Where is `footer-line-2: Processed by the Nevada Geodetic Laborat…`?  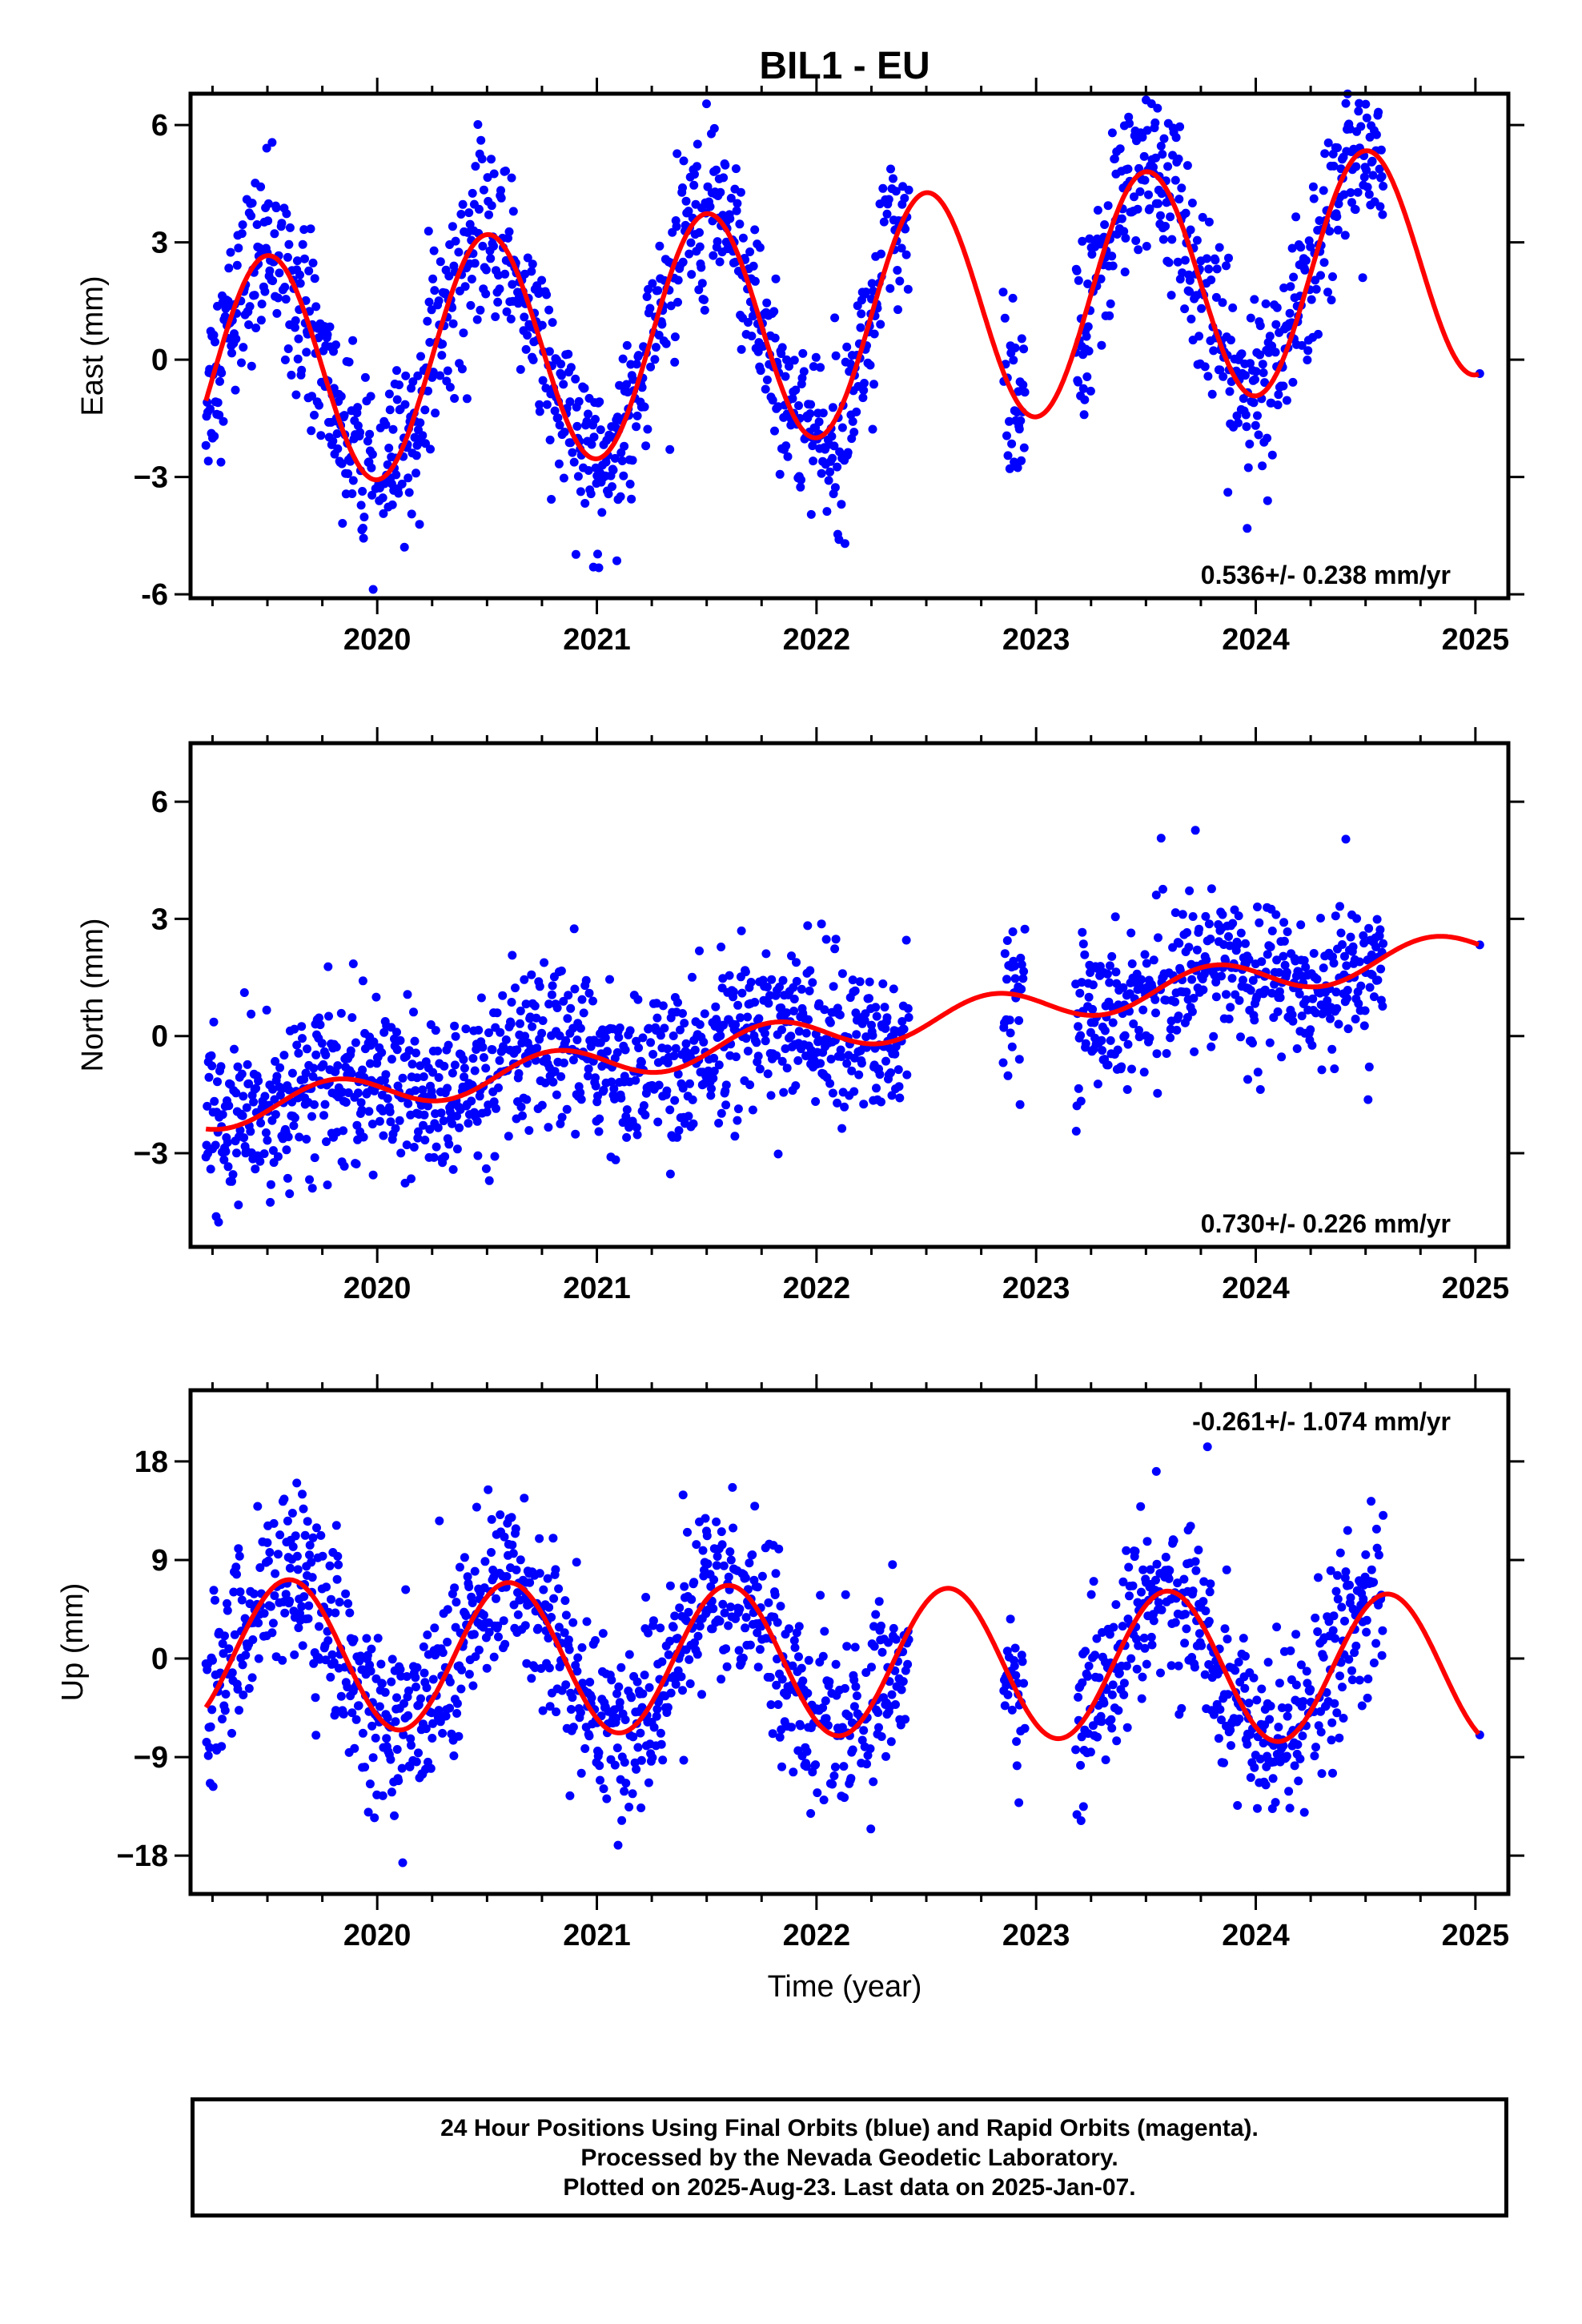 footer-line-2: Processed by the Nevada Geodetic Laborat… is located at coordinates (849, 2157).